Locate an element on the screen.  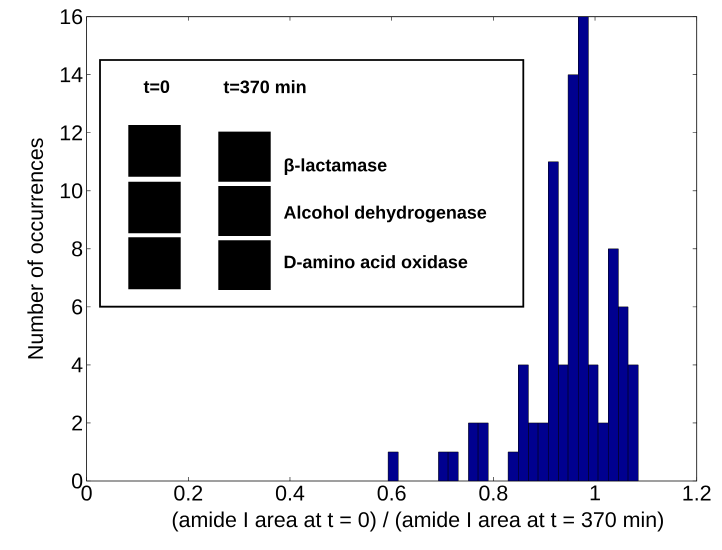
y-tick-label: 16 is located at coordinates (71, 16).